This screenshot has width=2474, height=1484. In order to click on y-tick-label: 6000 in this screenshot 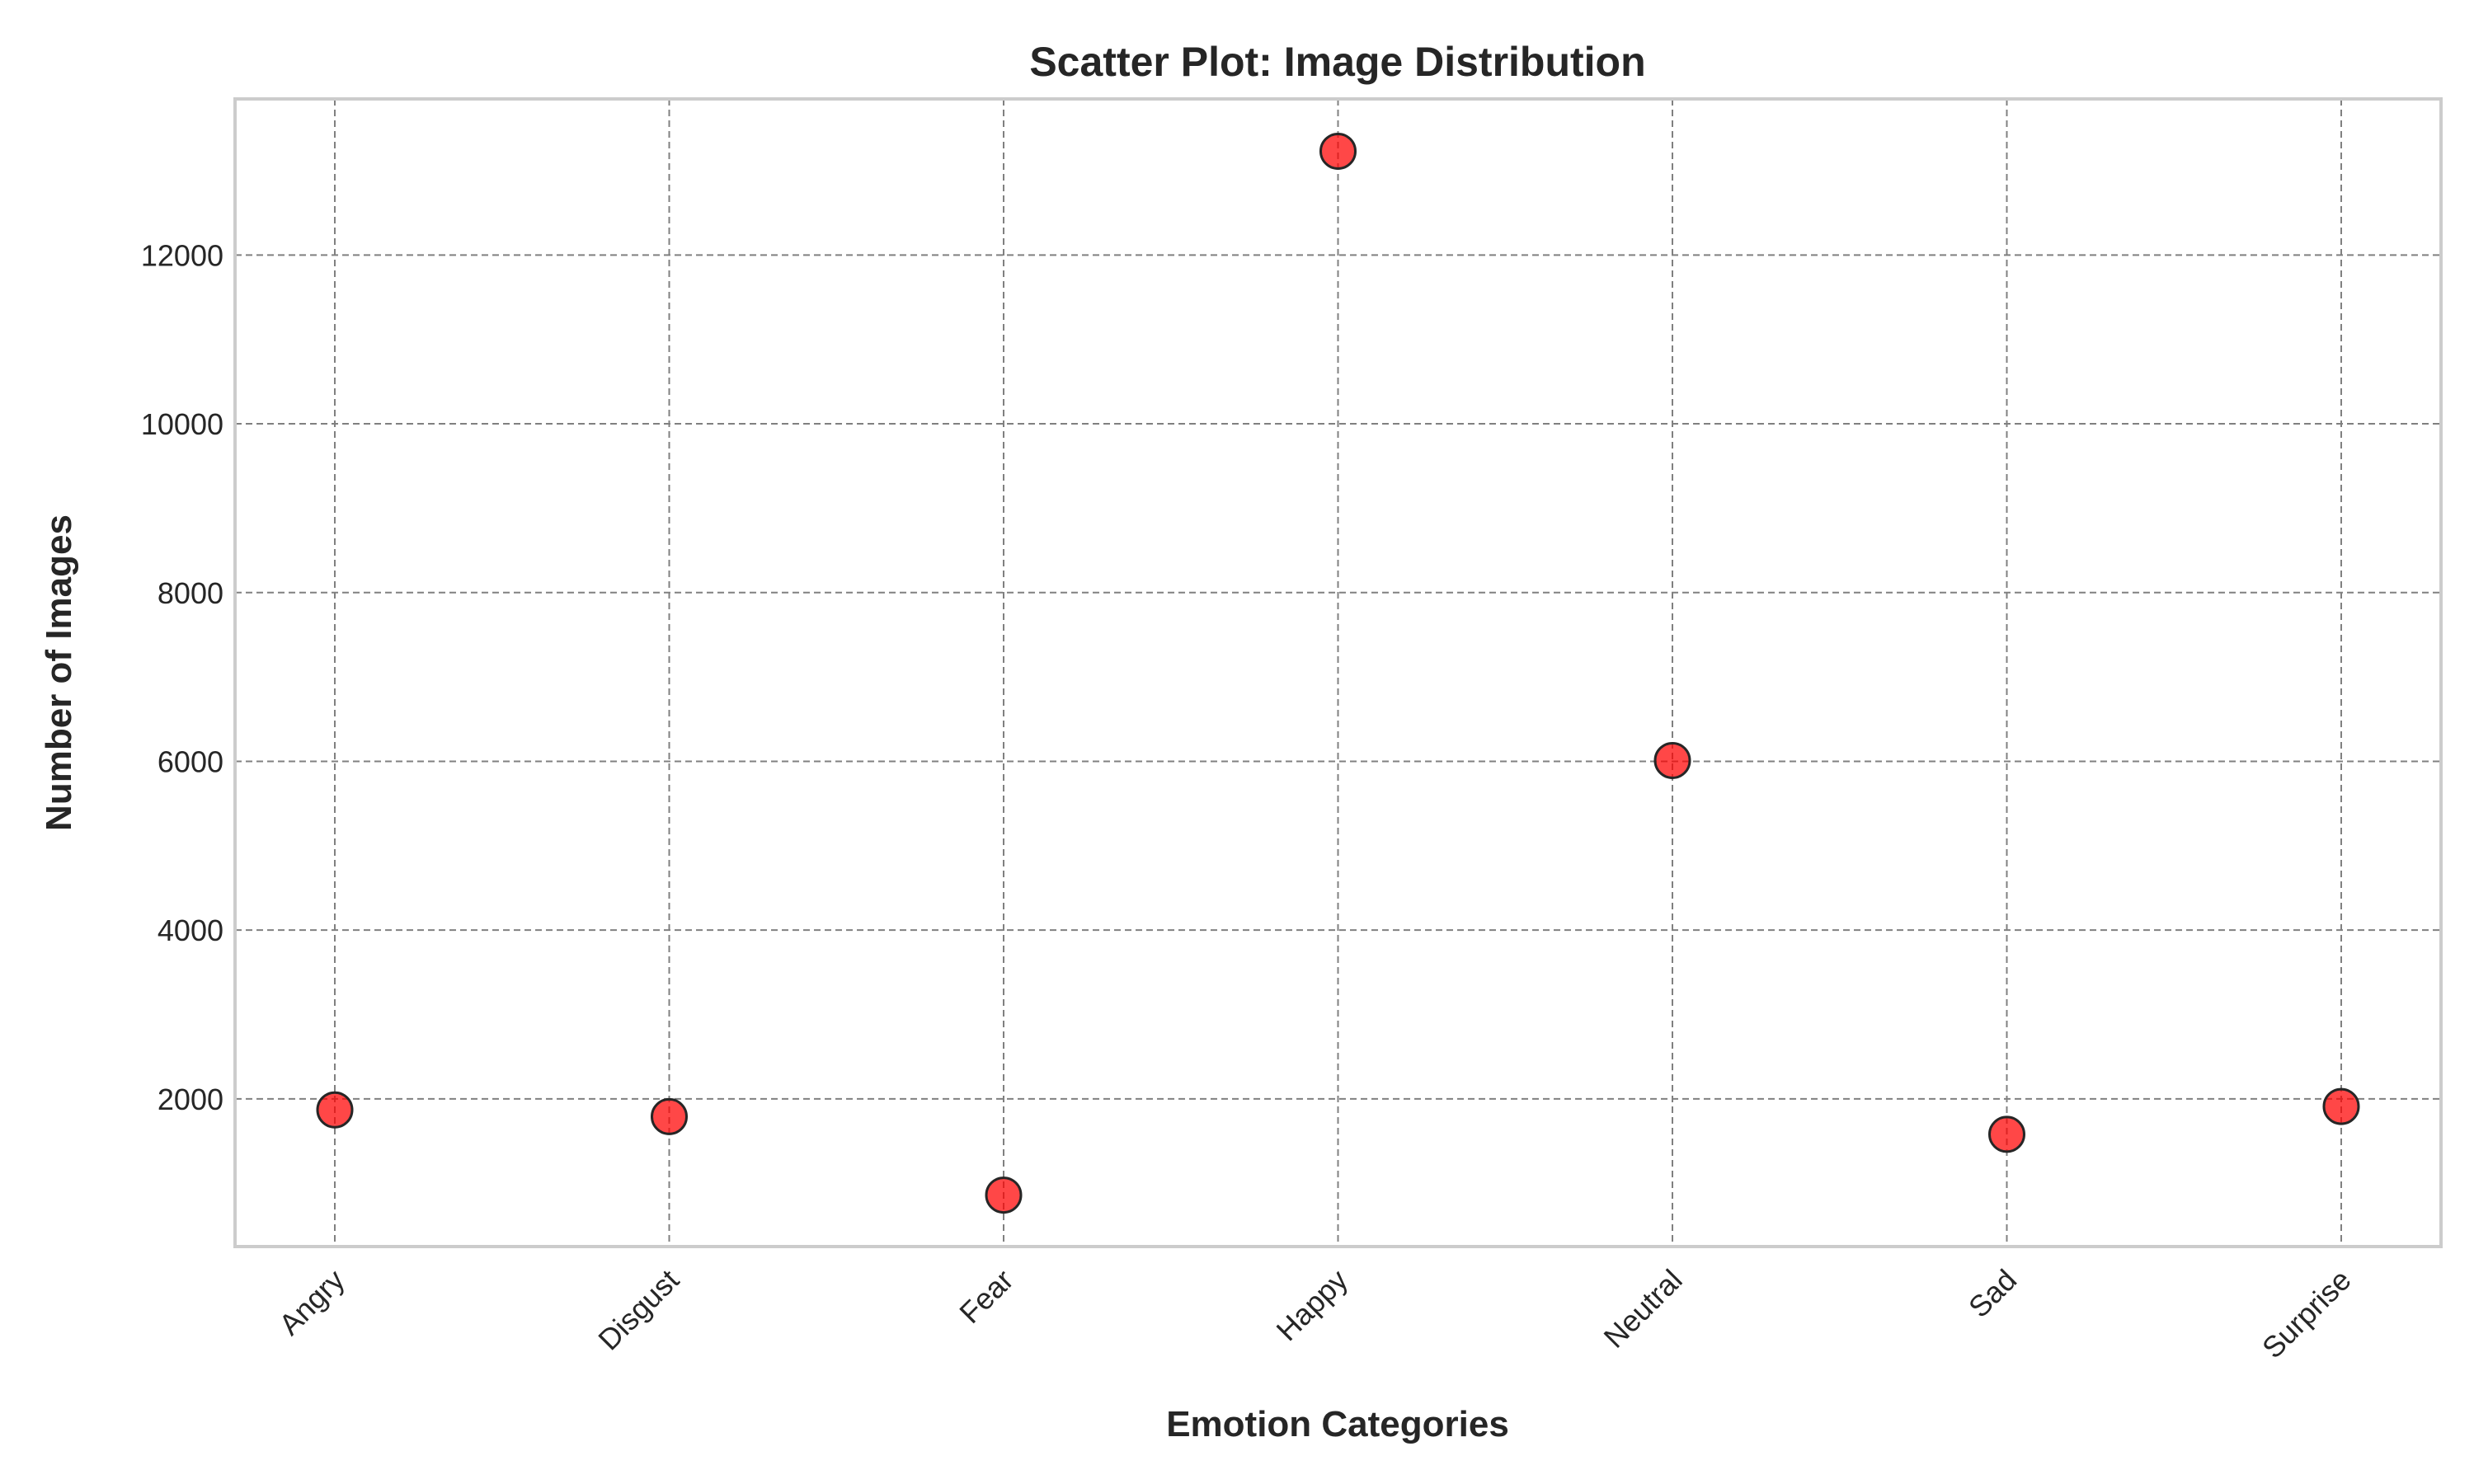, I will do `click(190, 761)`.